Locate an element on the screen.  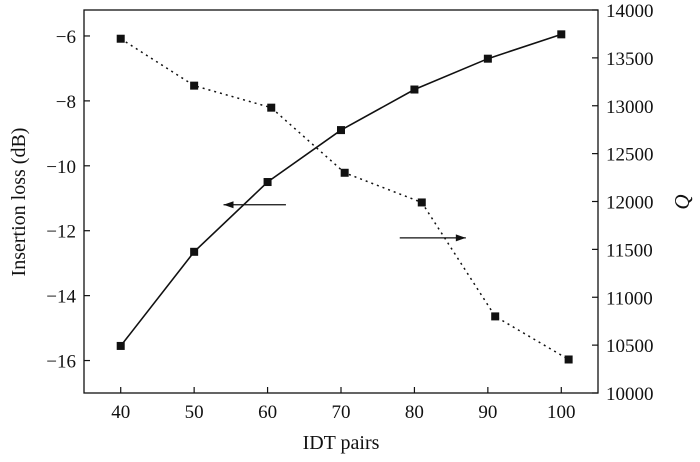
y-left-tick-label: −10 is located at coordinates (61, 167).